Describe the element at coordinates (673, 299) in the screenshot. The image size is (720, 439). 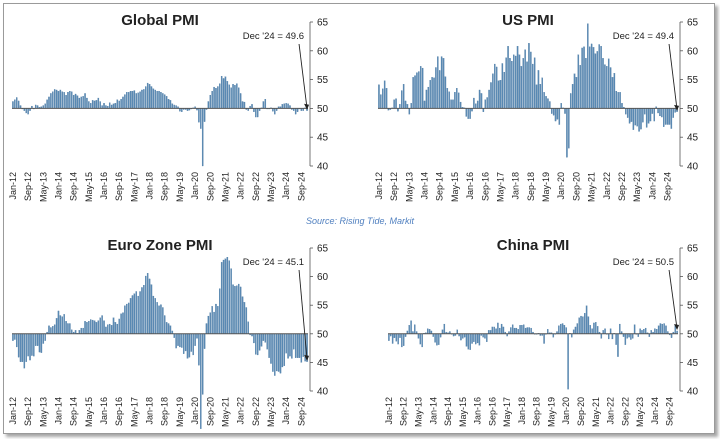
I see `annotation-arrow` at that location.